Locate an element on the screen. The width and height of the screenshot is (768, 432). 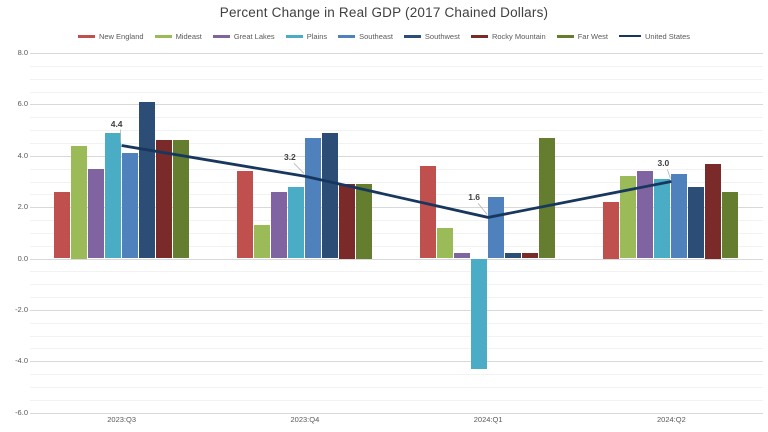
legend-item-southwest: Southwest is located at coordinates (431, 36).